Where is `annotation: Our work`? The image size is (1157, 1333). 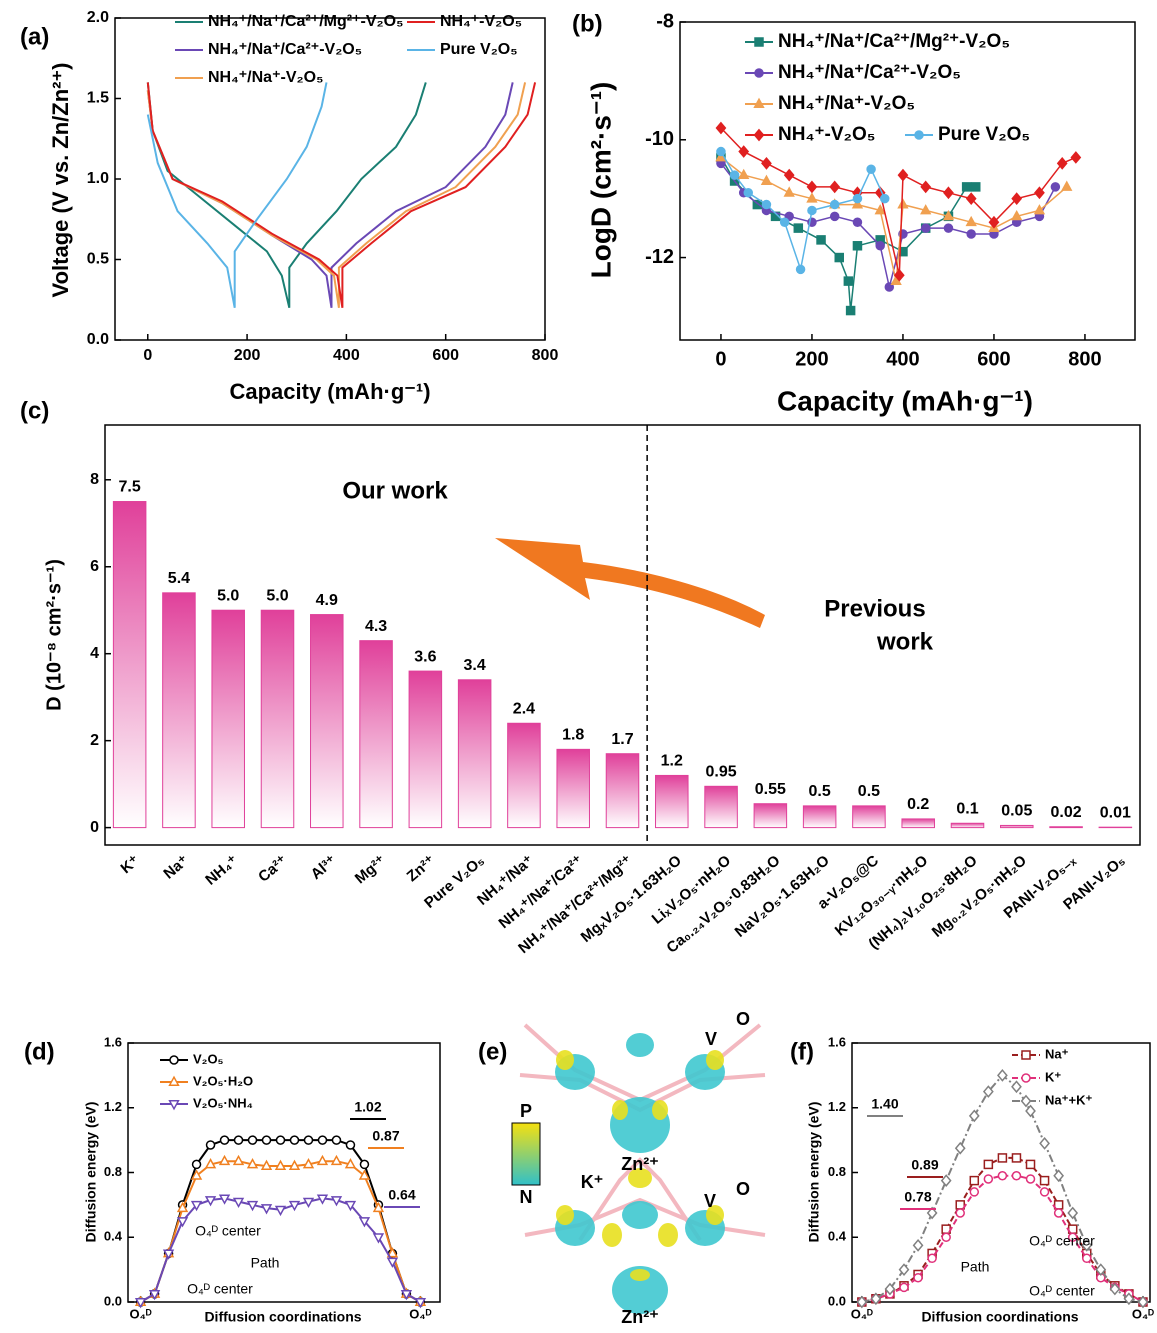
annotation: Our work is located at coordinates (395, 490).